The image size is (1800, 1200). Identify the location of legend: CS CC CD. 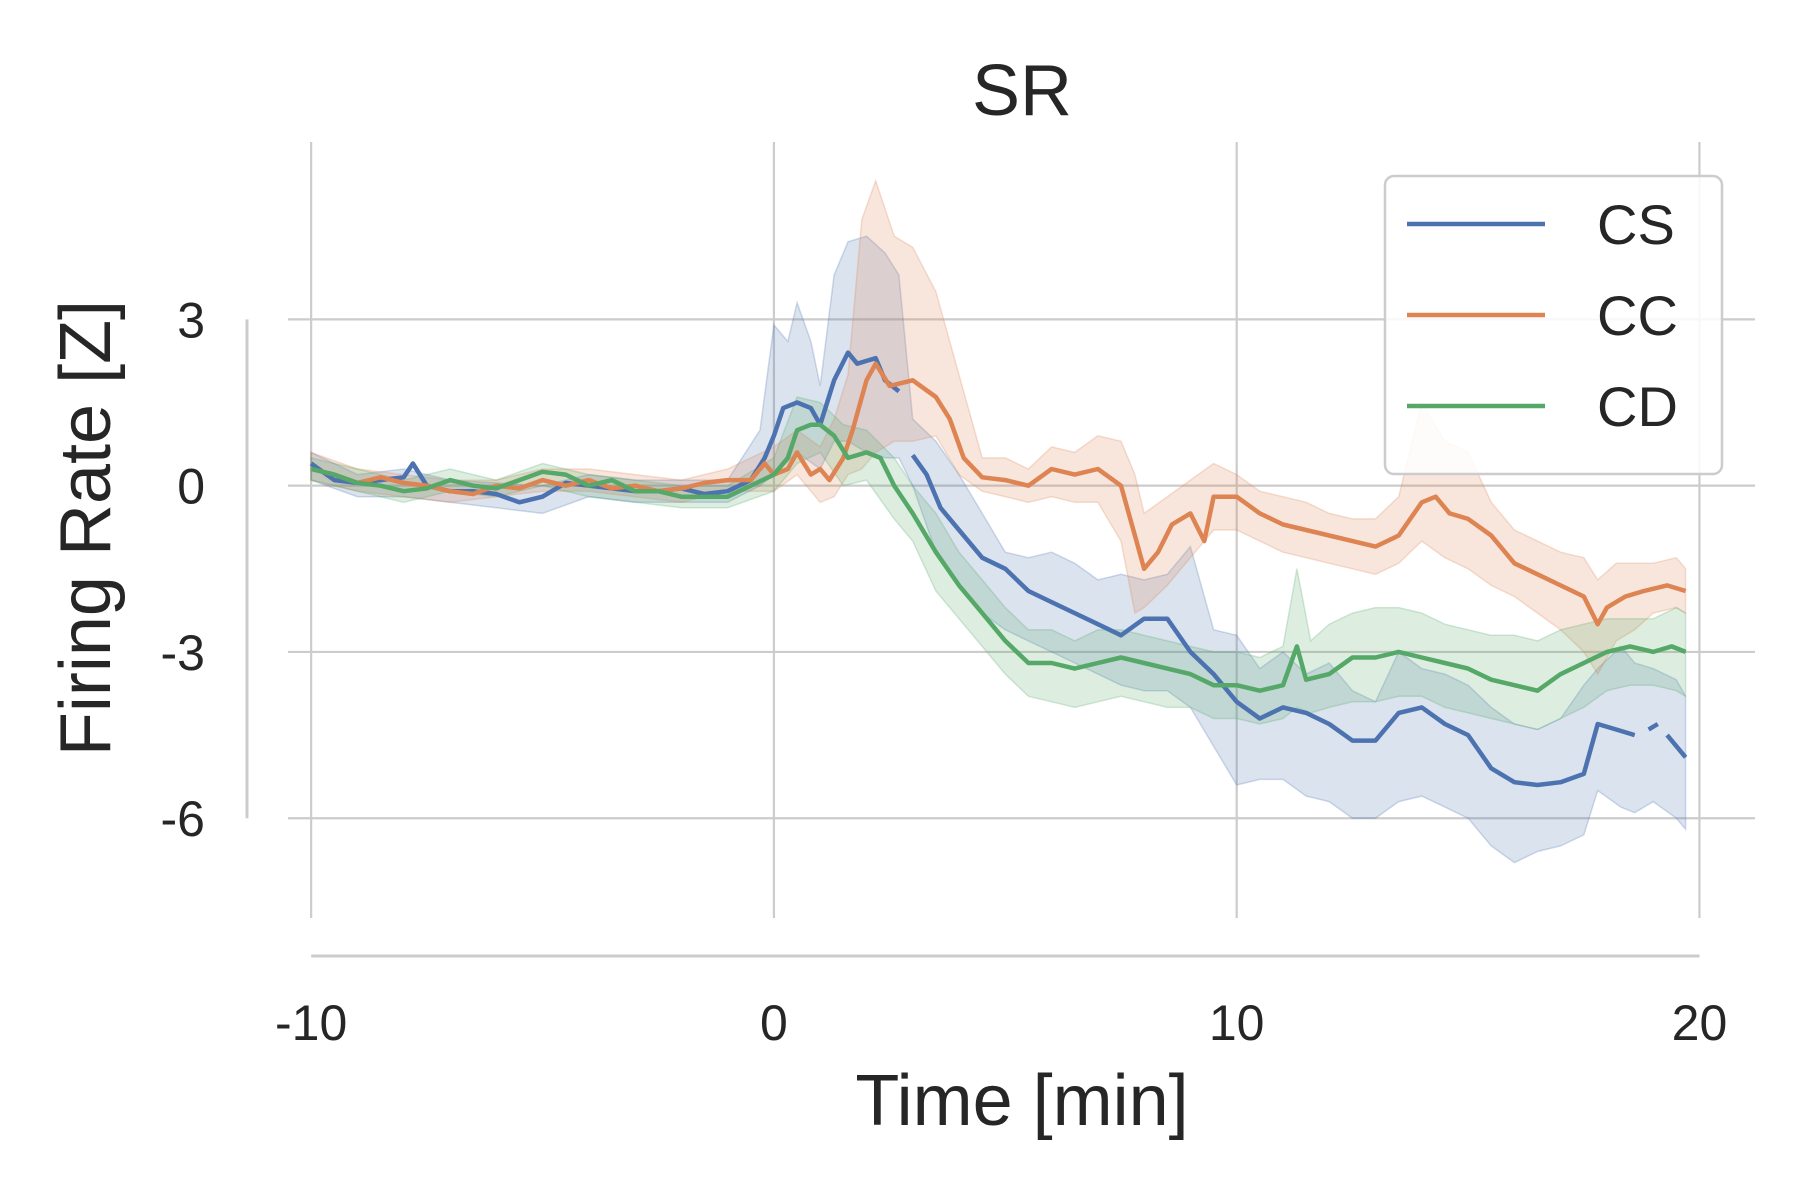
(1553, 325).